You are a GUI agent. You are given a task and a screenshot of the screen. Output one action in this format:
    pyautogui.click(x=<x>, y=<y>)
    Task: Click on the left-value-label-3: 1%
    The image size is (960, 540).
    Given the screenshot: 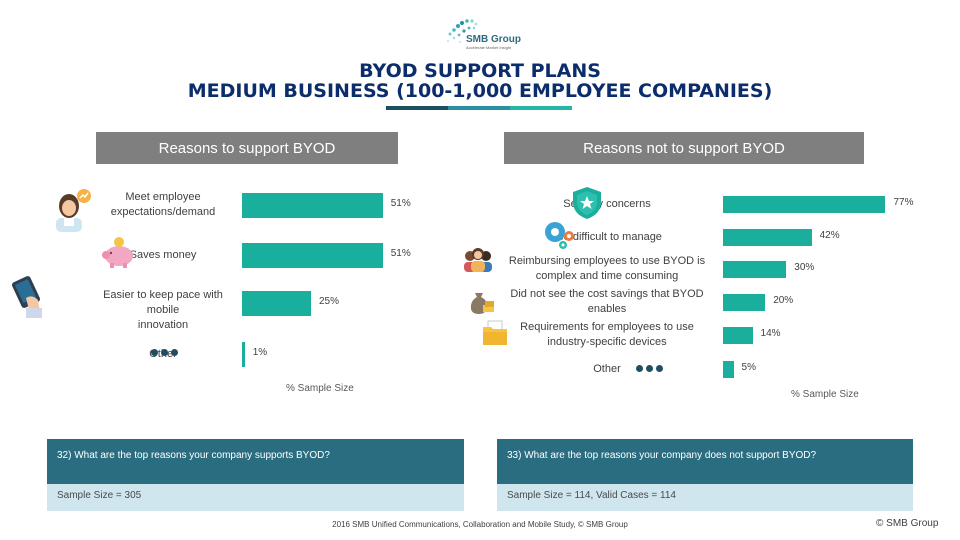 What is the action you would take?
    pyautogui.click(x=260, y=352)
    